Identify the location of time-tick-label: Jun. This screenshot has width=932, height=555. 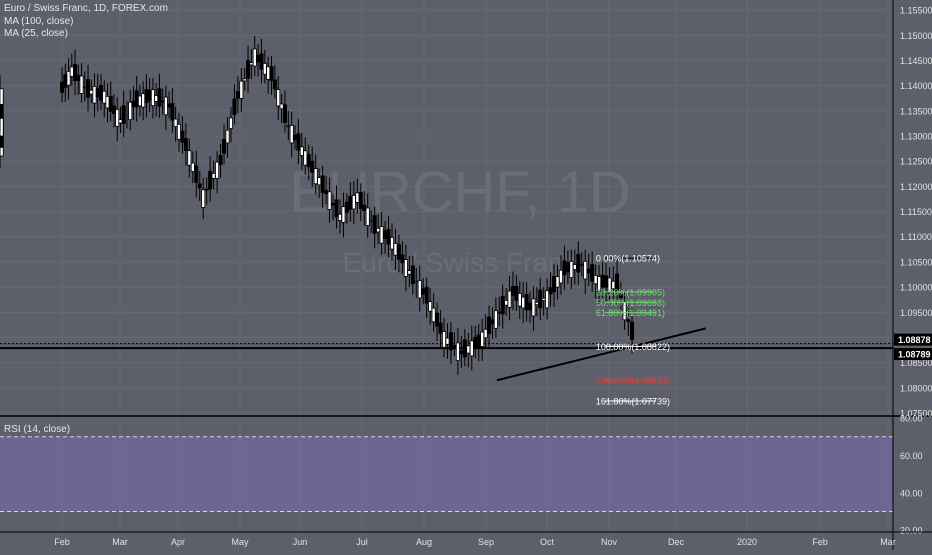
(300, 542).